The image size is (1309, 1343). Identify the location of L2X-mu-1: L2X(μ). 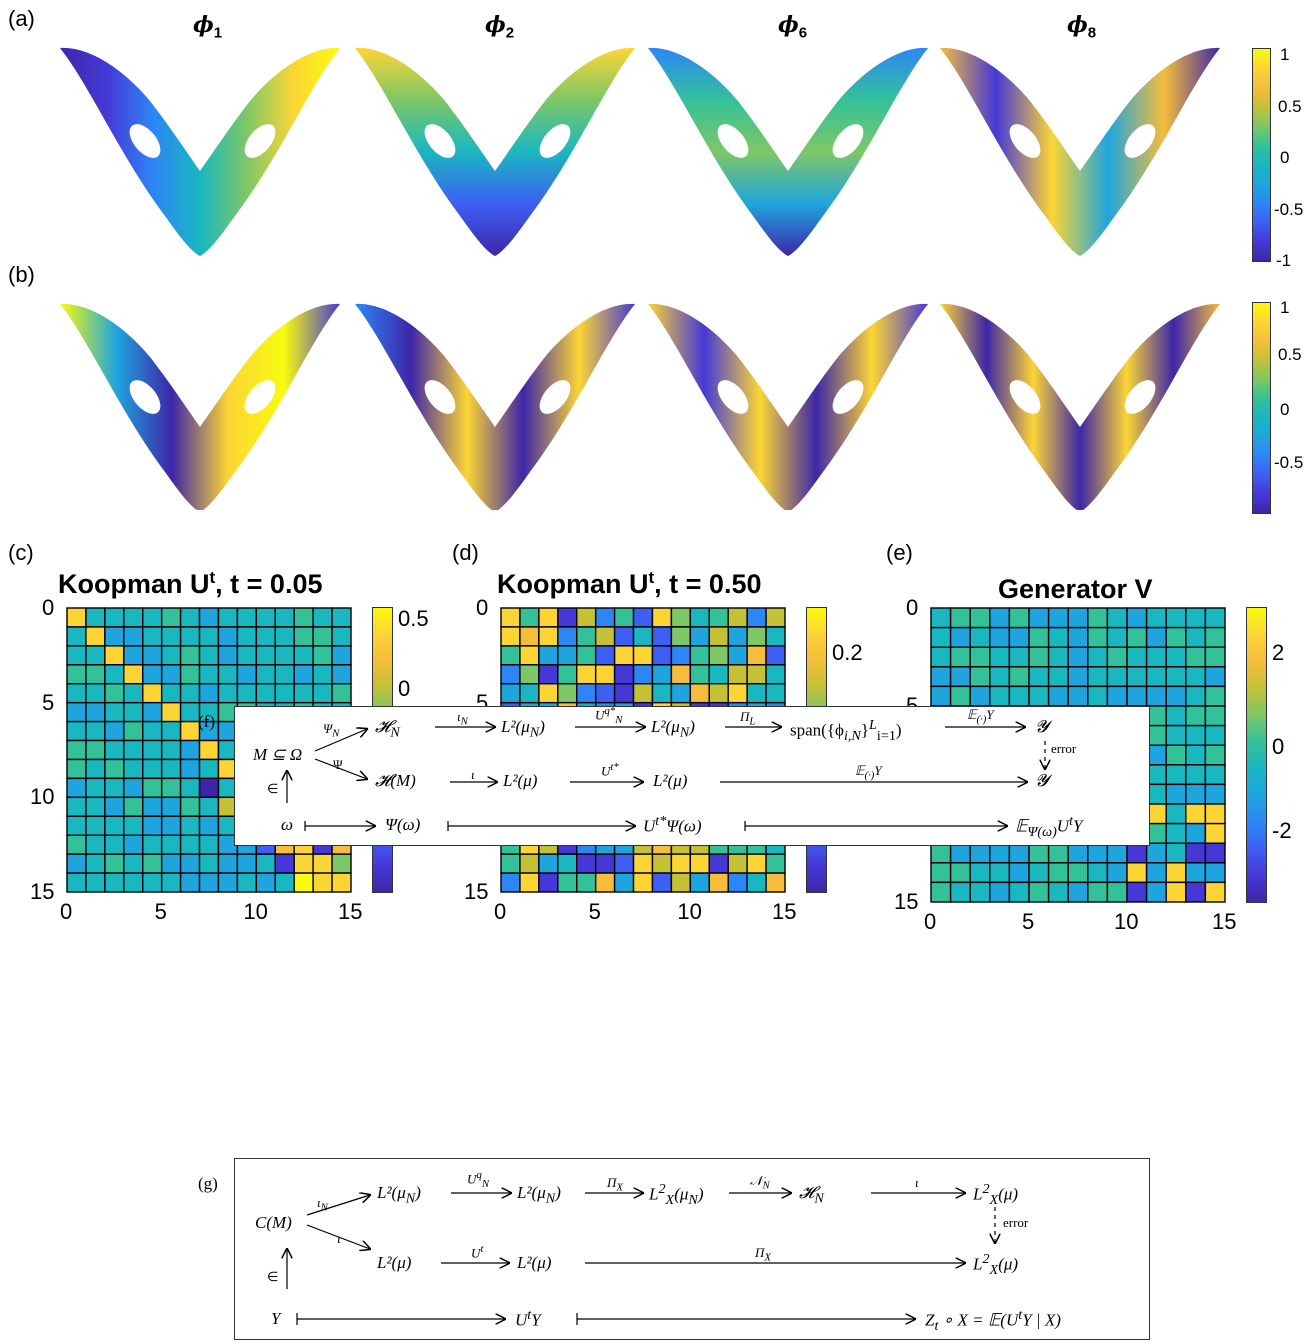
(996, 1195).